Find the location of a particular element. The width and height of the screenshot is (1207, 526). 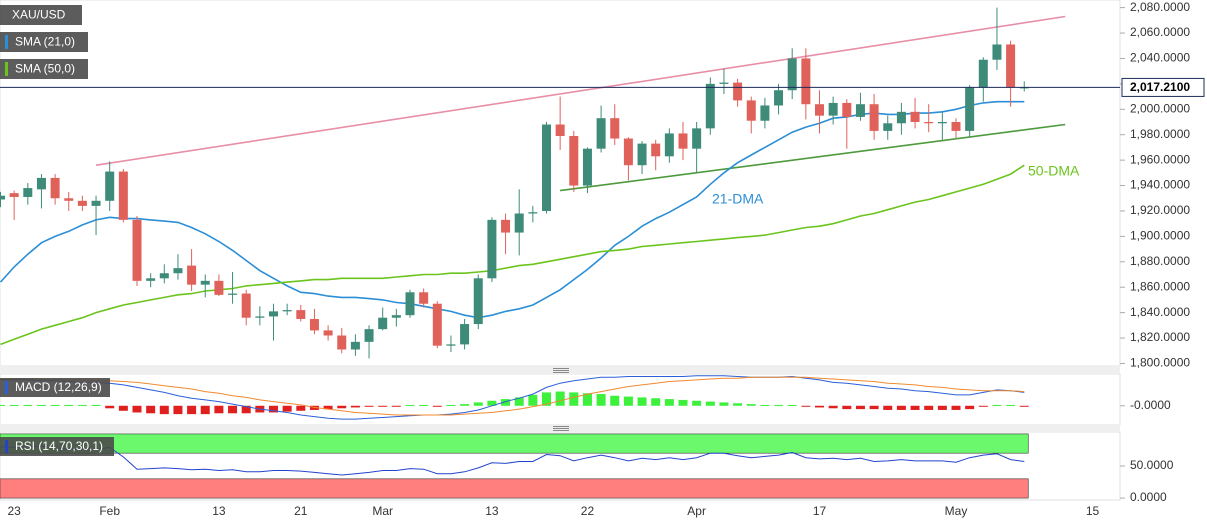

legend-label: XAU/USD is located at coordinates (39, 15).